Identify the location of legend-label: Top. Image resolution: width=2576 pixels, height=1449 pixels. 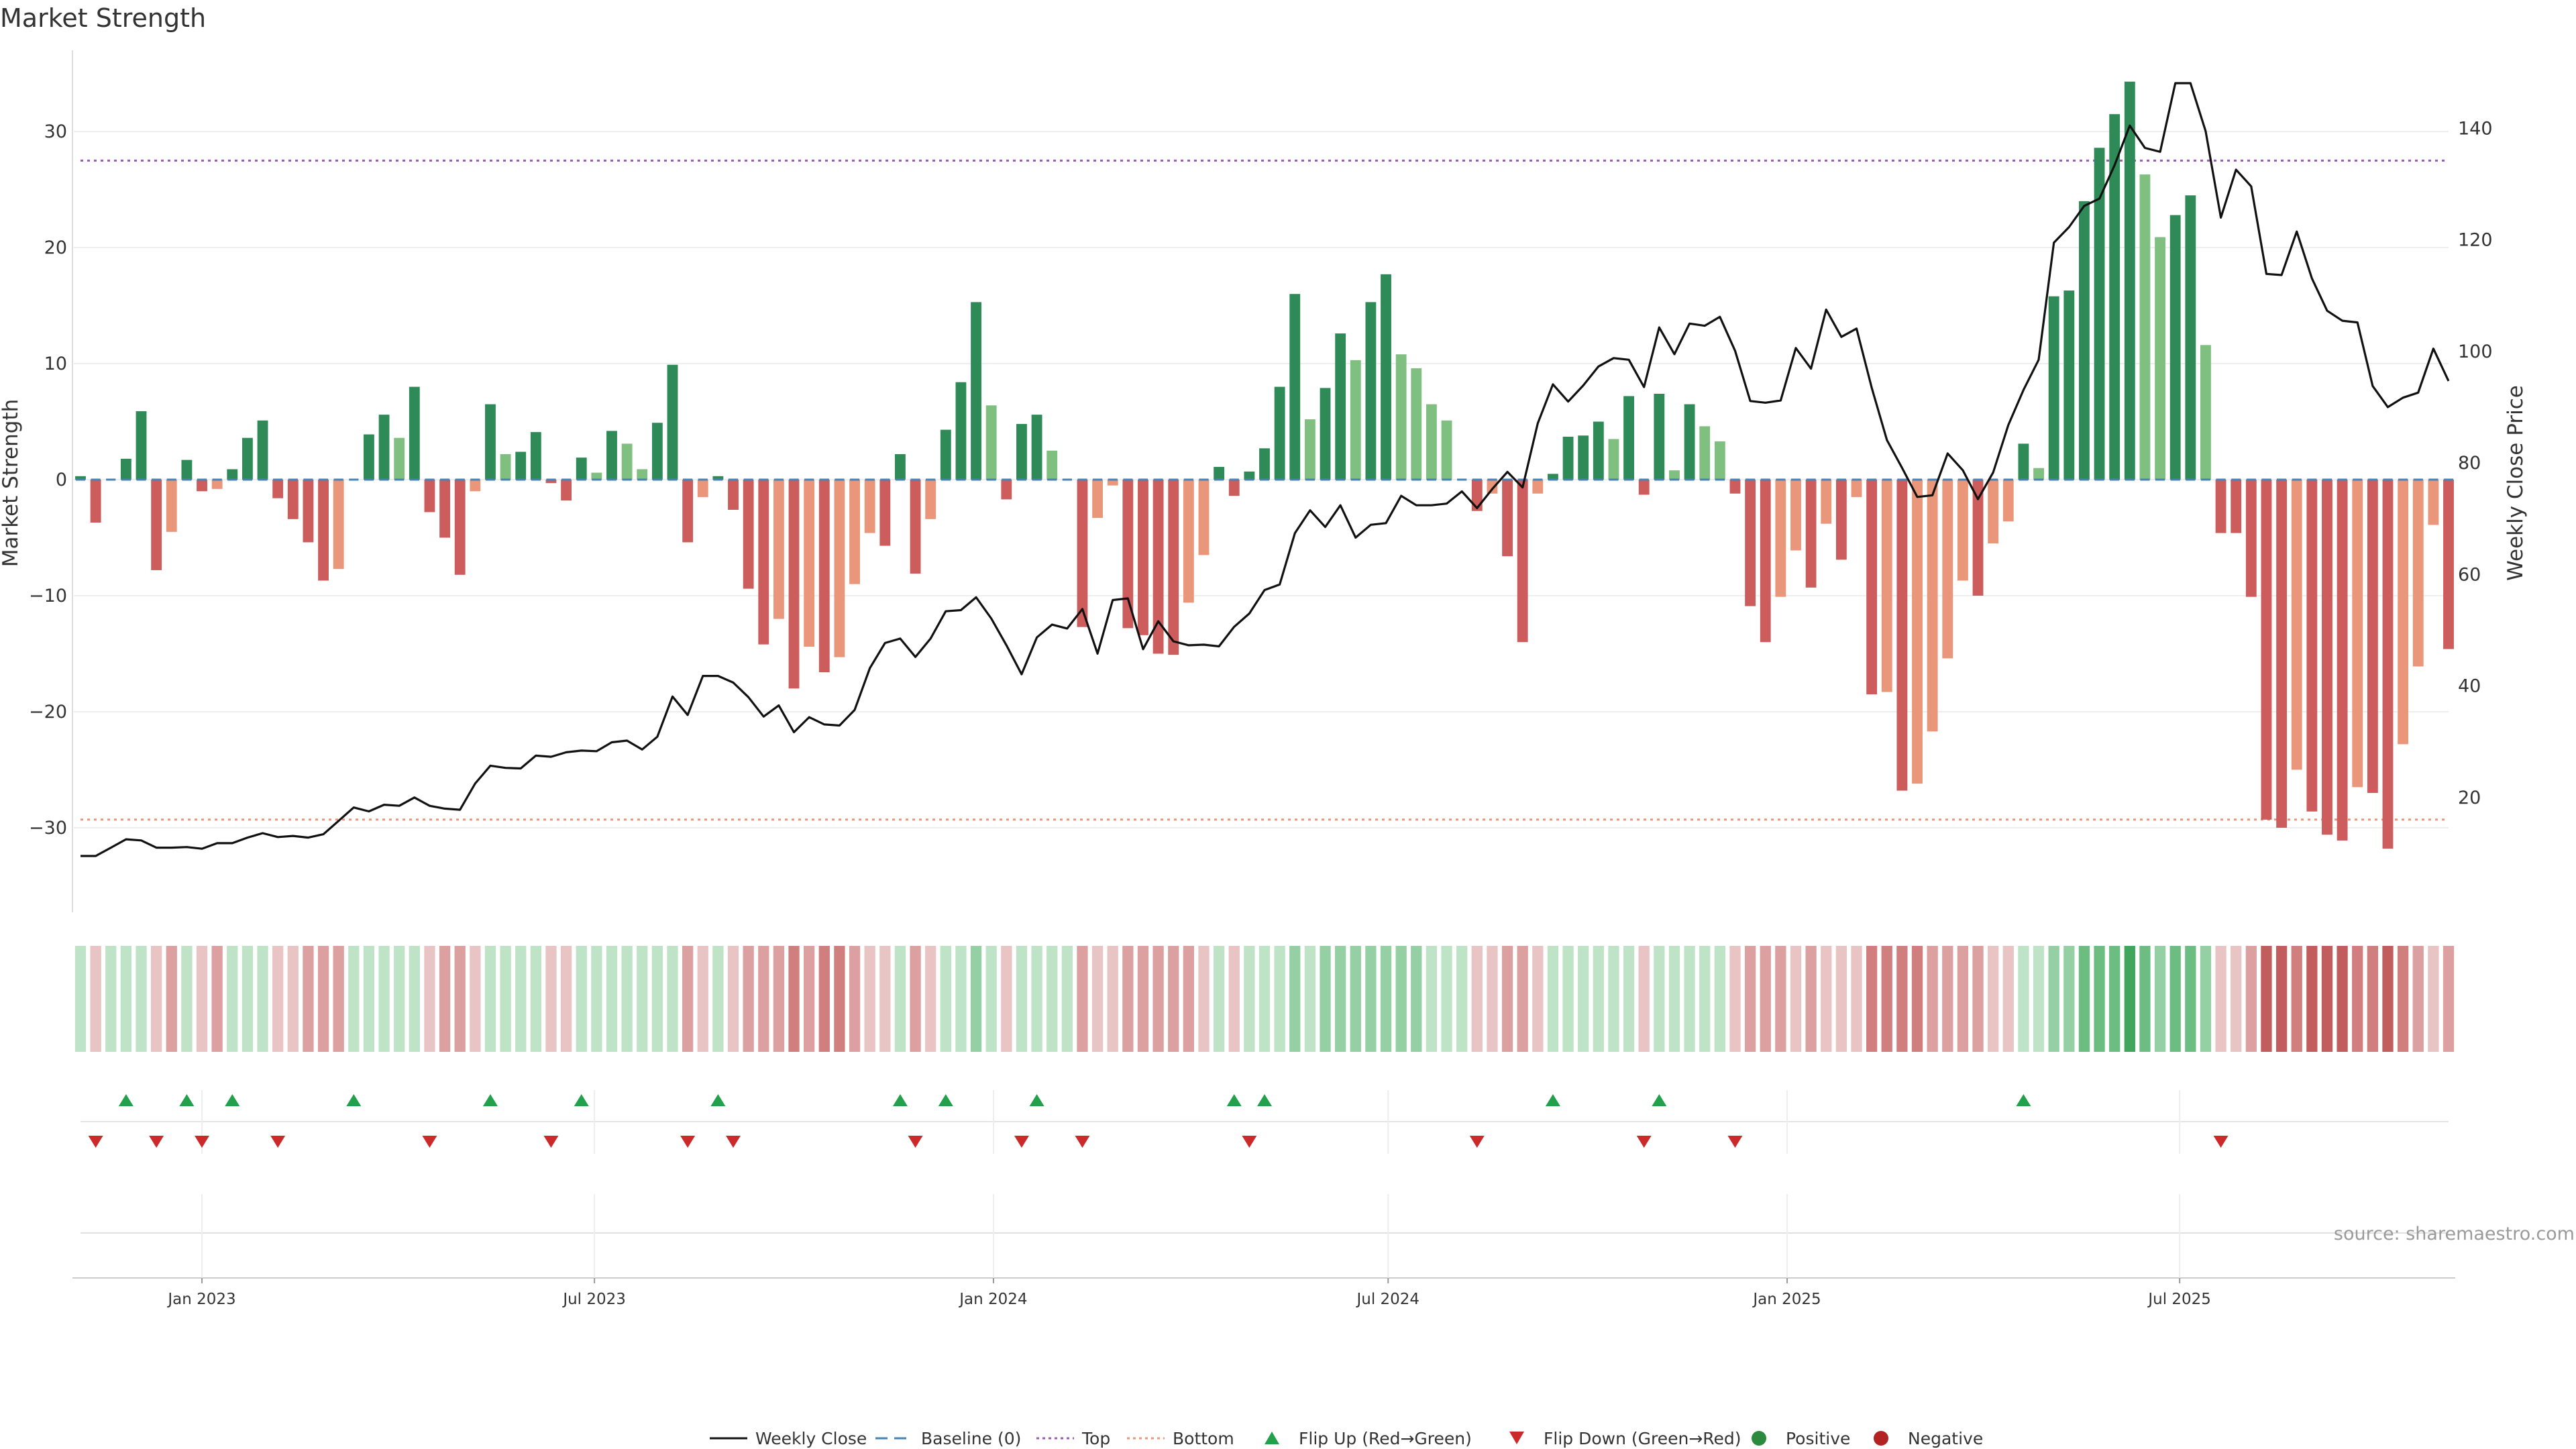
(1095, 1438).